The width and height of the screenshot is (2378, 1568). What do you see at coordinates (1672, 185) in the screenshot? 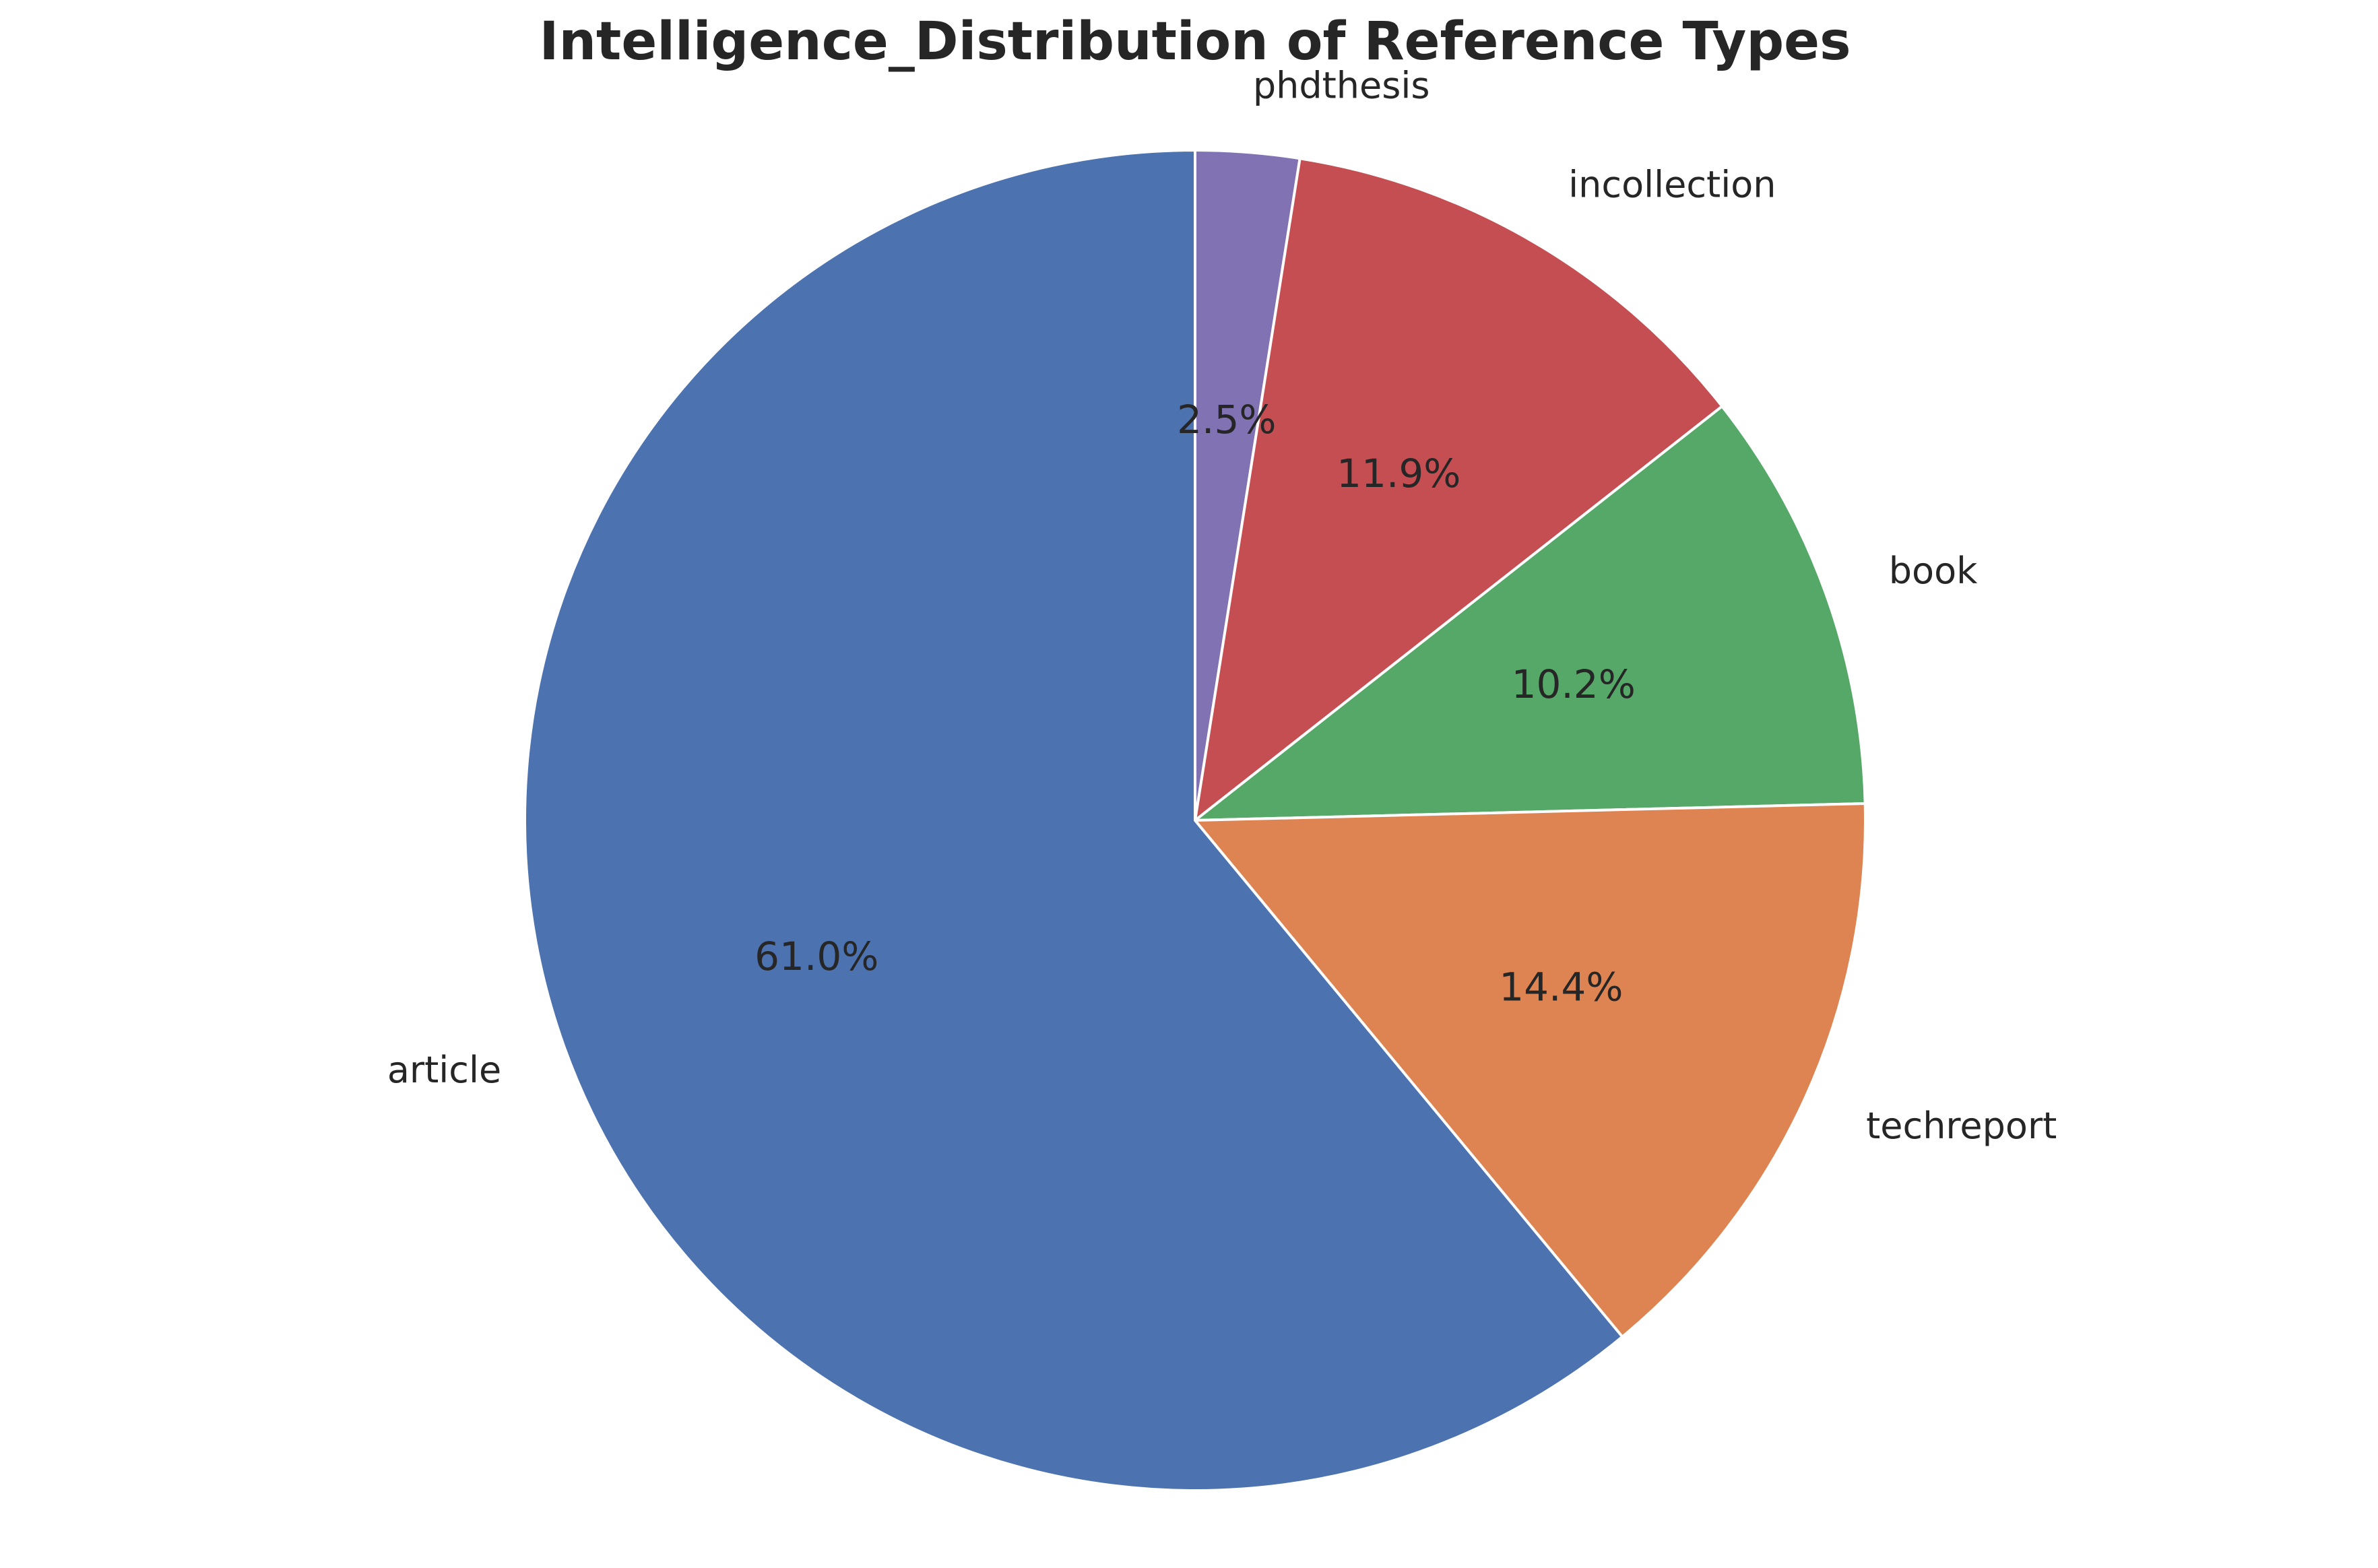
I see `slice-label-incollection: incollection` at bounding box center [1672, 185].